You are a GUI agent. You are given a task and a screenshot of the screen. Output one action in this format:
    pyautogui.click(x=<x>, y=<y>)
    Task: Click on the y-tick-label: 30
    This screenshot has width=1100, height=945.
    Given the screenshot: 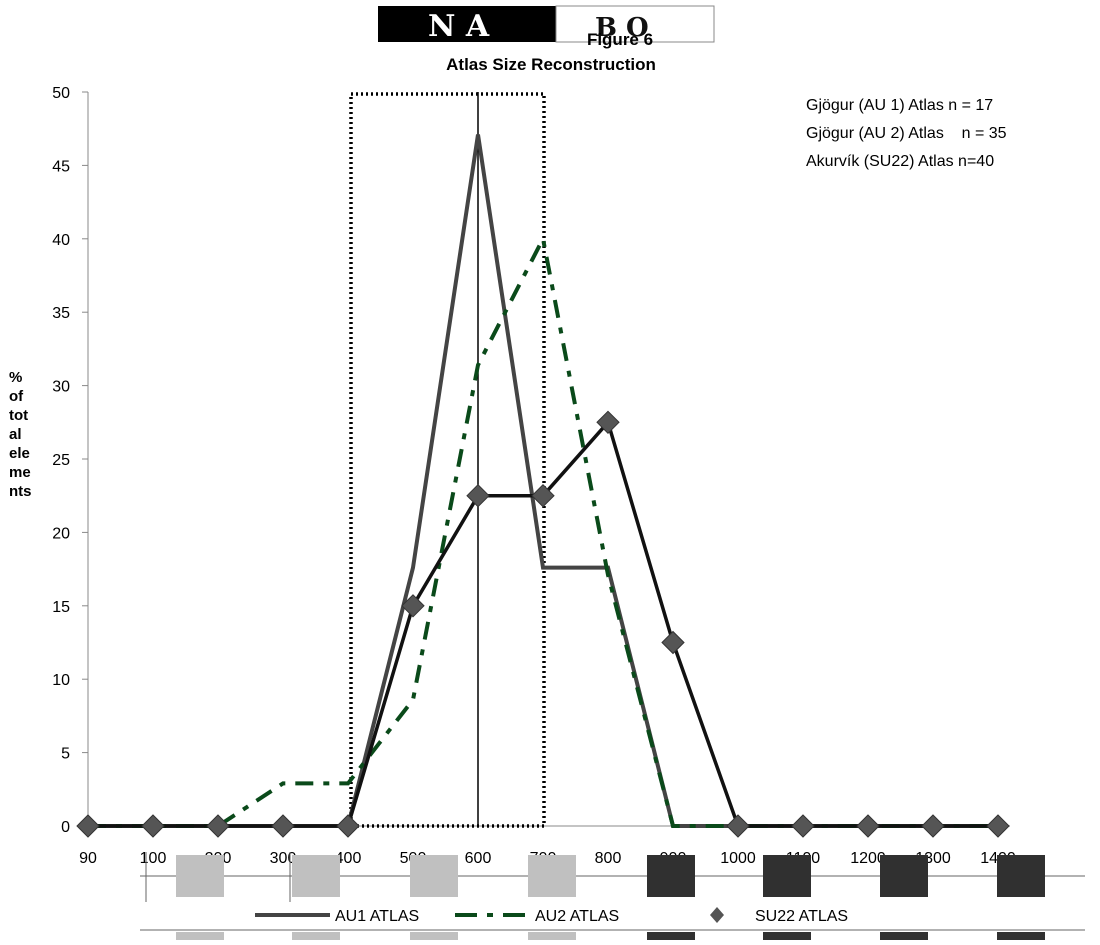 What is the action you would take?
    pyautogui.click(x=61, y=387)
    